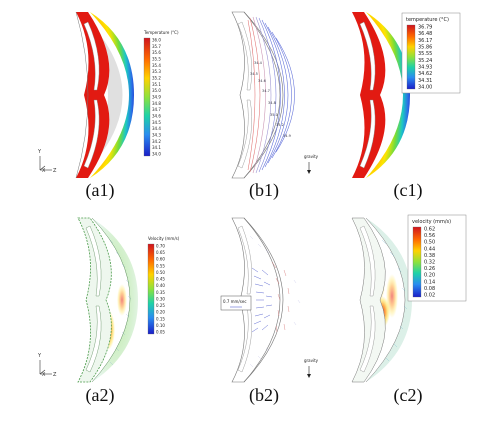 Image resolution: width=492 pixels, height=431 pixels. Describe the element at coordinates (417, 262) in the screenshot. I see `c2-legend-bar` at that location.